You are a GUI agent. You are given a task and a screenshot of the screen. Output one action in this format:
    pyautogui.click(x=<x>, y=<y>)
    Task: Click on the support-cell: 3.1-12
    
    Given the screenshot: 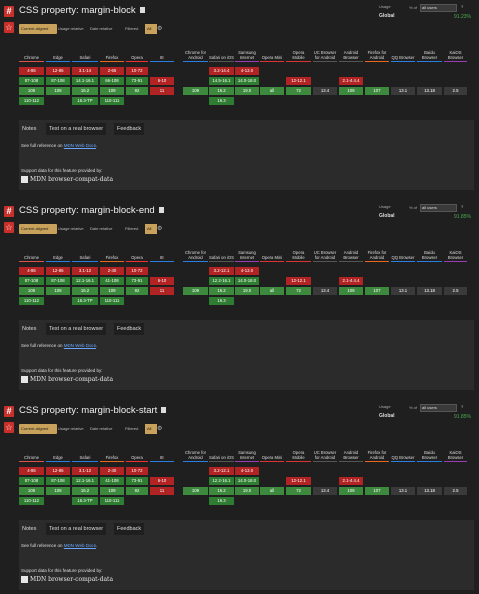 What is the action you would take?
    pyautogui.click(x=85, y=471)
    